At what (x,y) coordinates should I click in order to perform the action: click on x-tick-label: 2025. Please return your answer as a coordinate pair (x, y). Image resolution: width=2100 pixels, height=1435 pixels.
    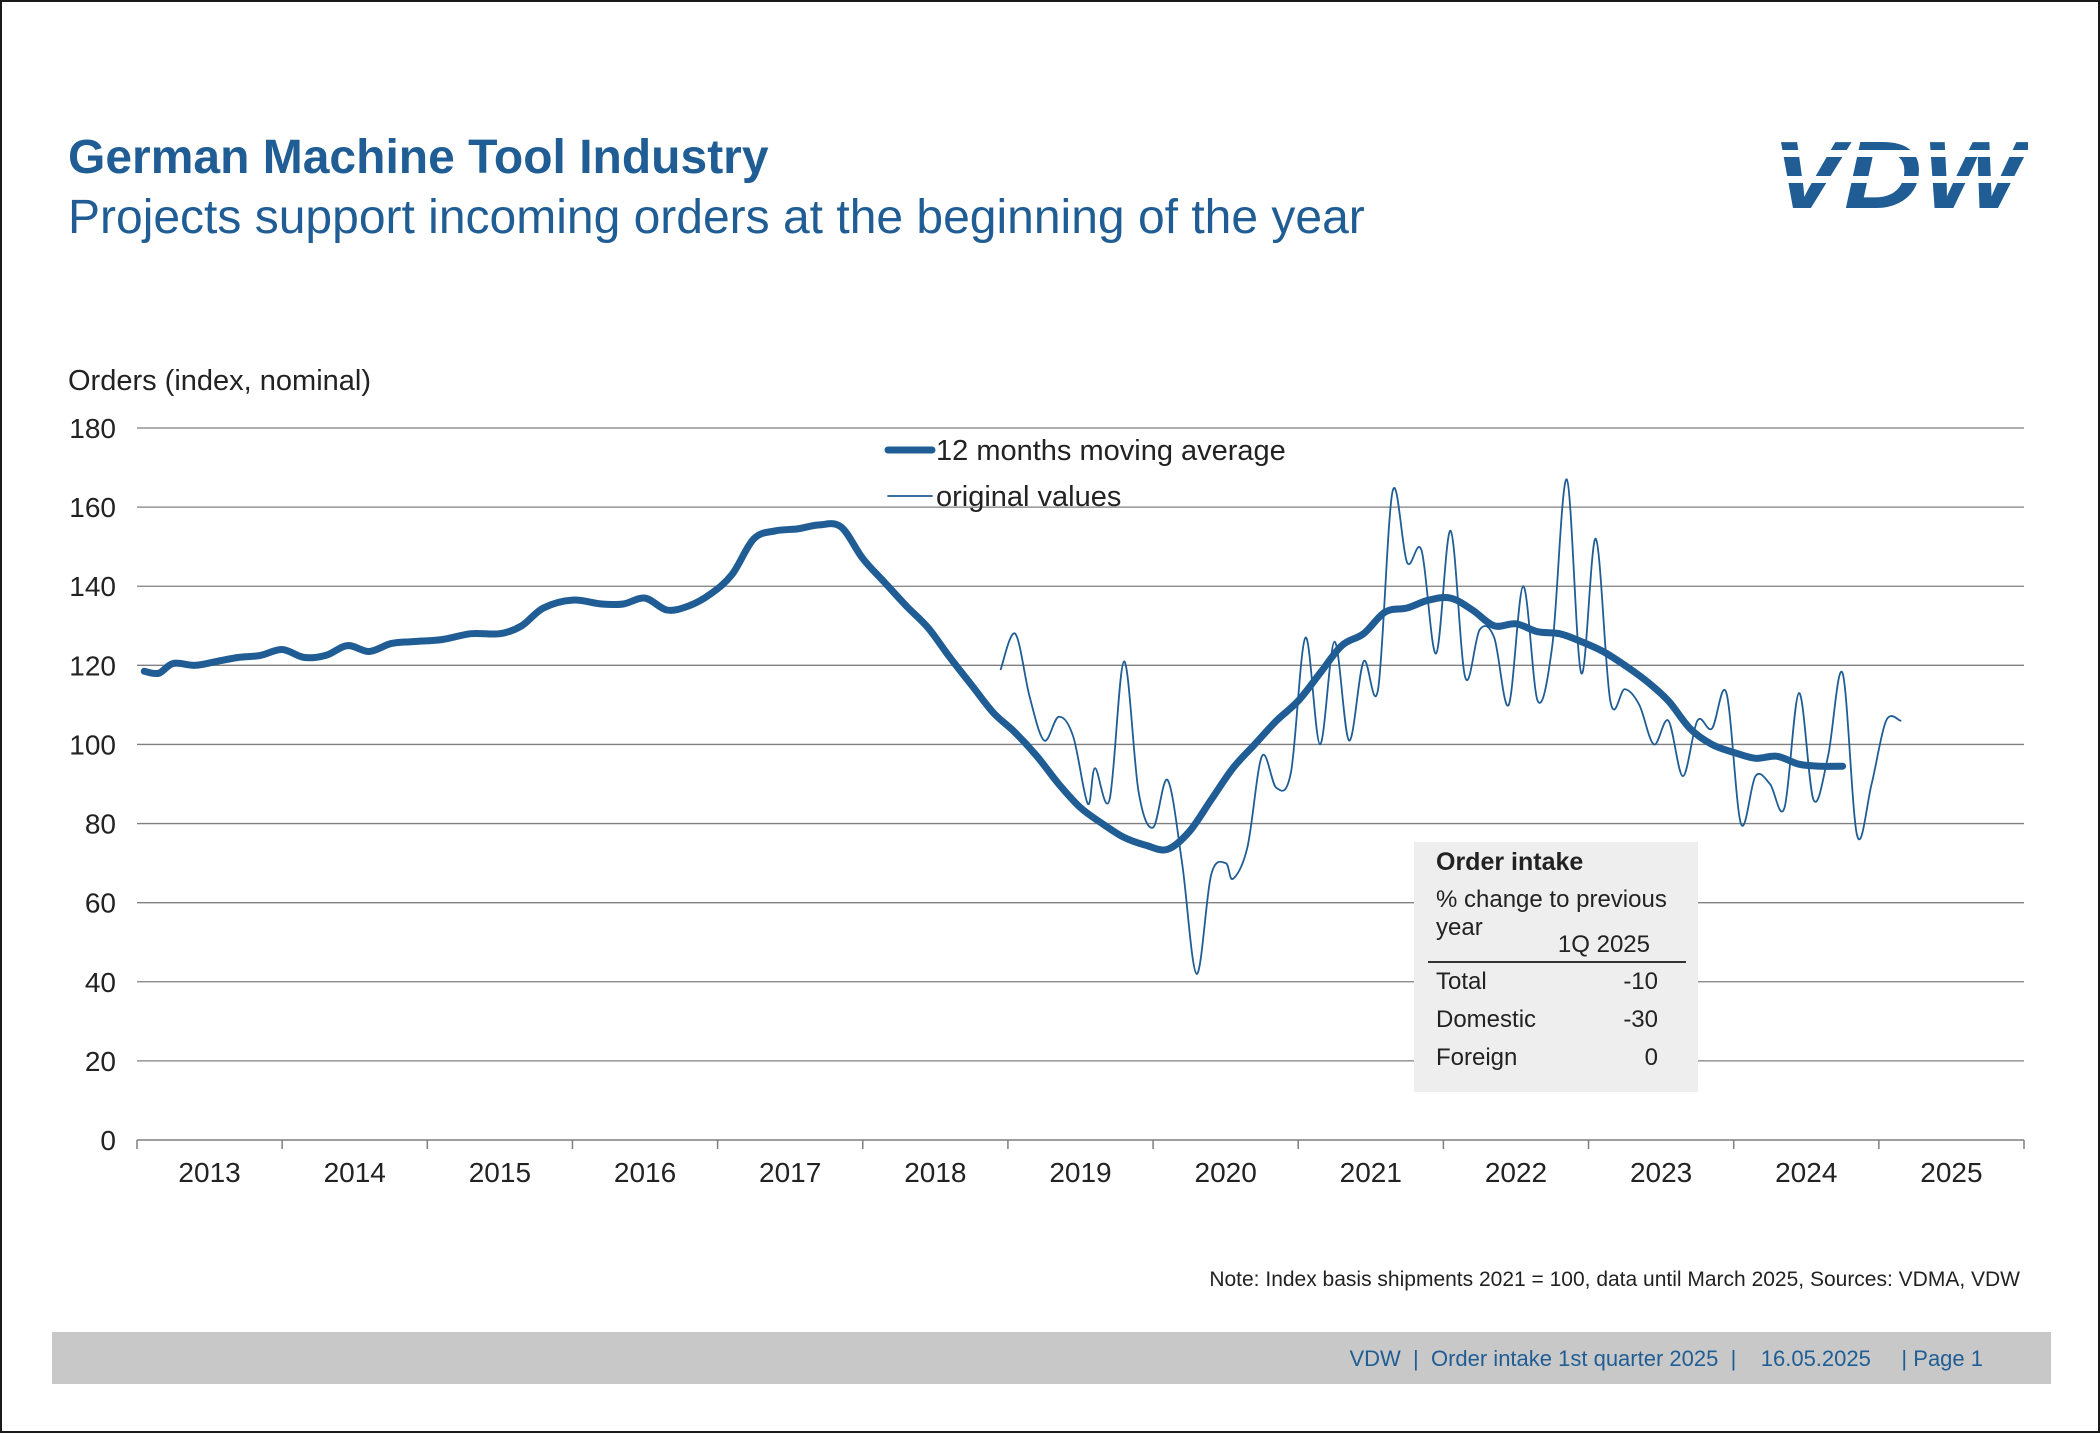
    Looking at the image, I should click on (1951, 1172).